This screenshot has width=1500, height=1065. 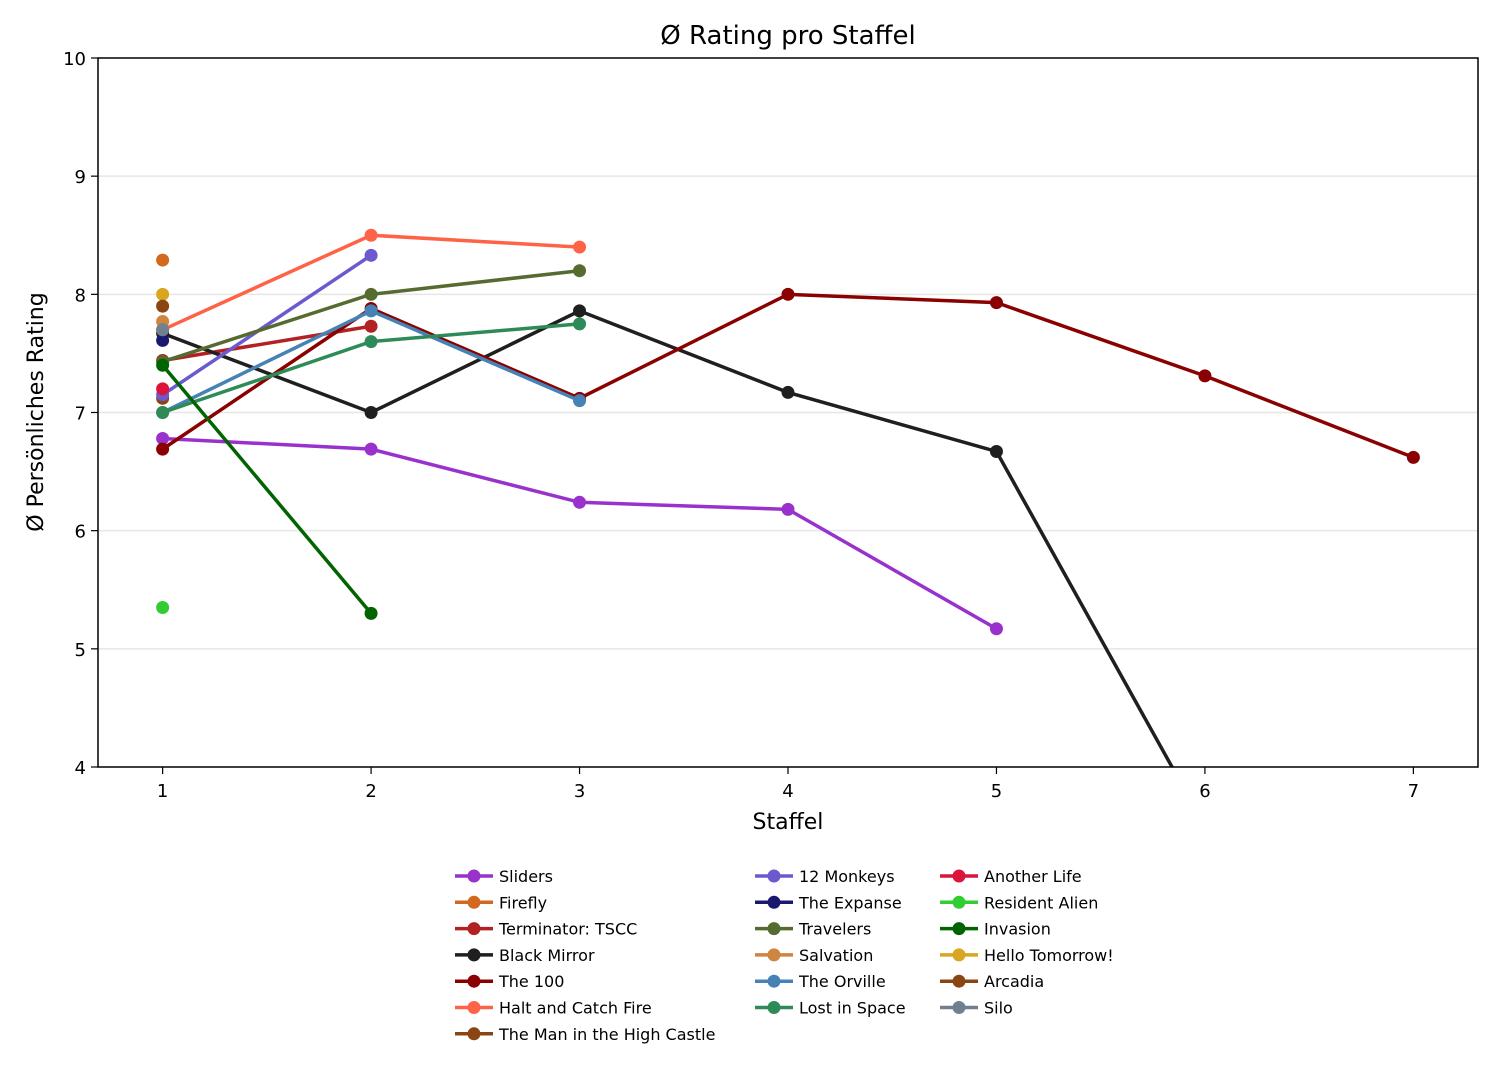 I want to click on y-tick-label: 9, so click(x=80, y=177).